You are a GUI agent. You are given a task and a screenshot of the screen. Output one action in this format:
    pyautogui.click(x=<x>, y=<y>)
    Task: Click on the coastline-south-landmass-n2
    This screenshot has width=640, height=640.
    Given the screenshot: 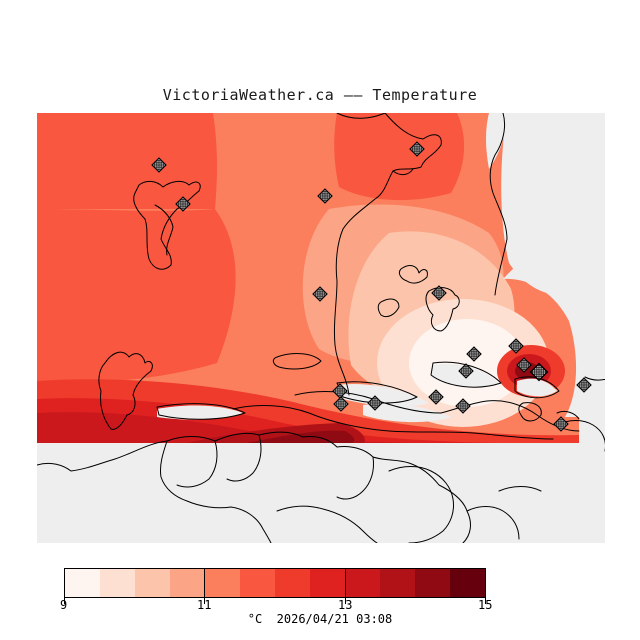 What is the action you would take?
    pyautogui.click(x=520, y=489)
    